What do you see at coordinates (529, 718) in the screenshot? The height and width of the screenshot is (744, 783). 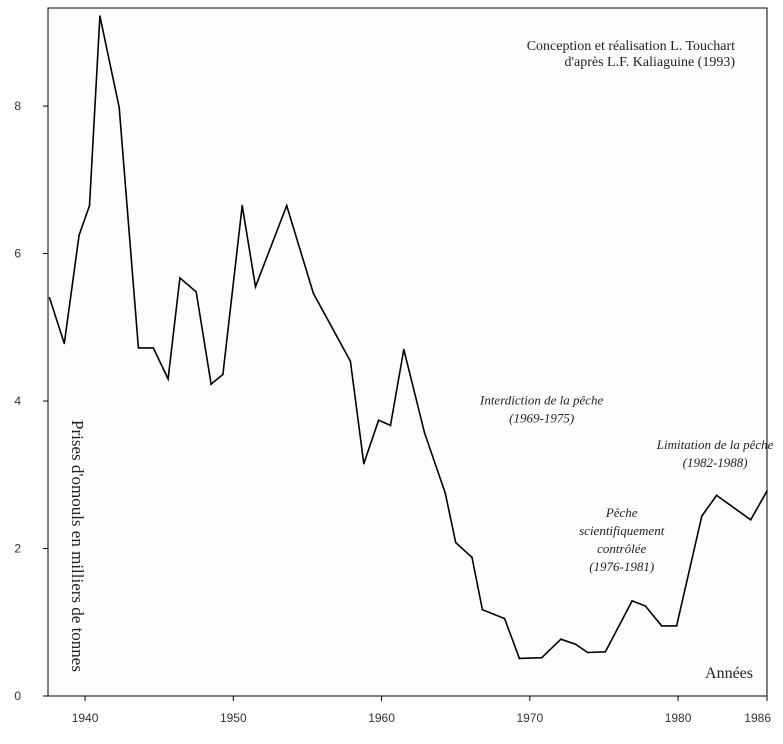 I see `x-tick-label: 1970` at bounding box center [529, 718].